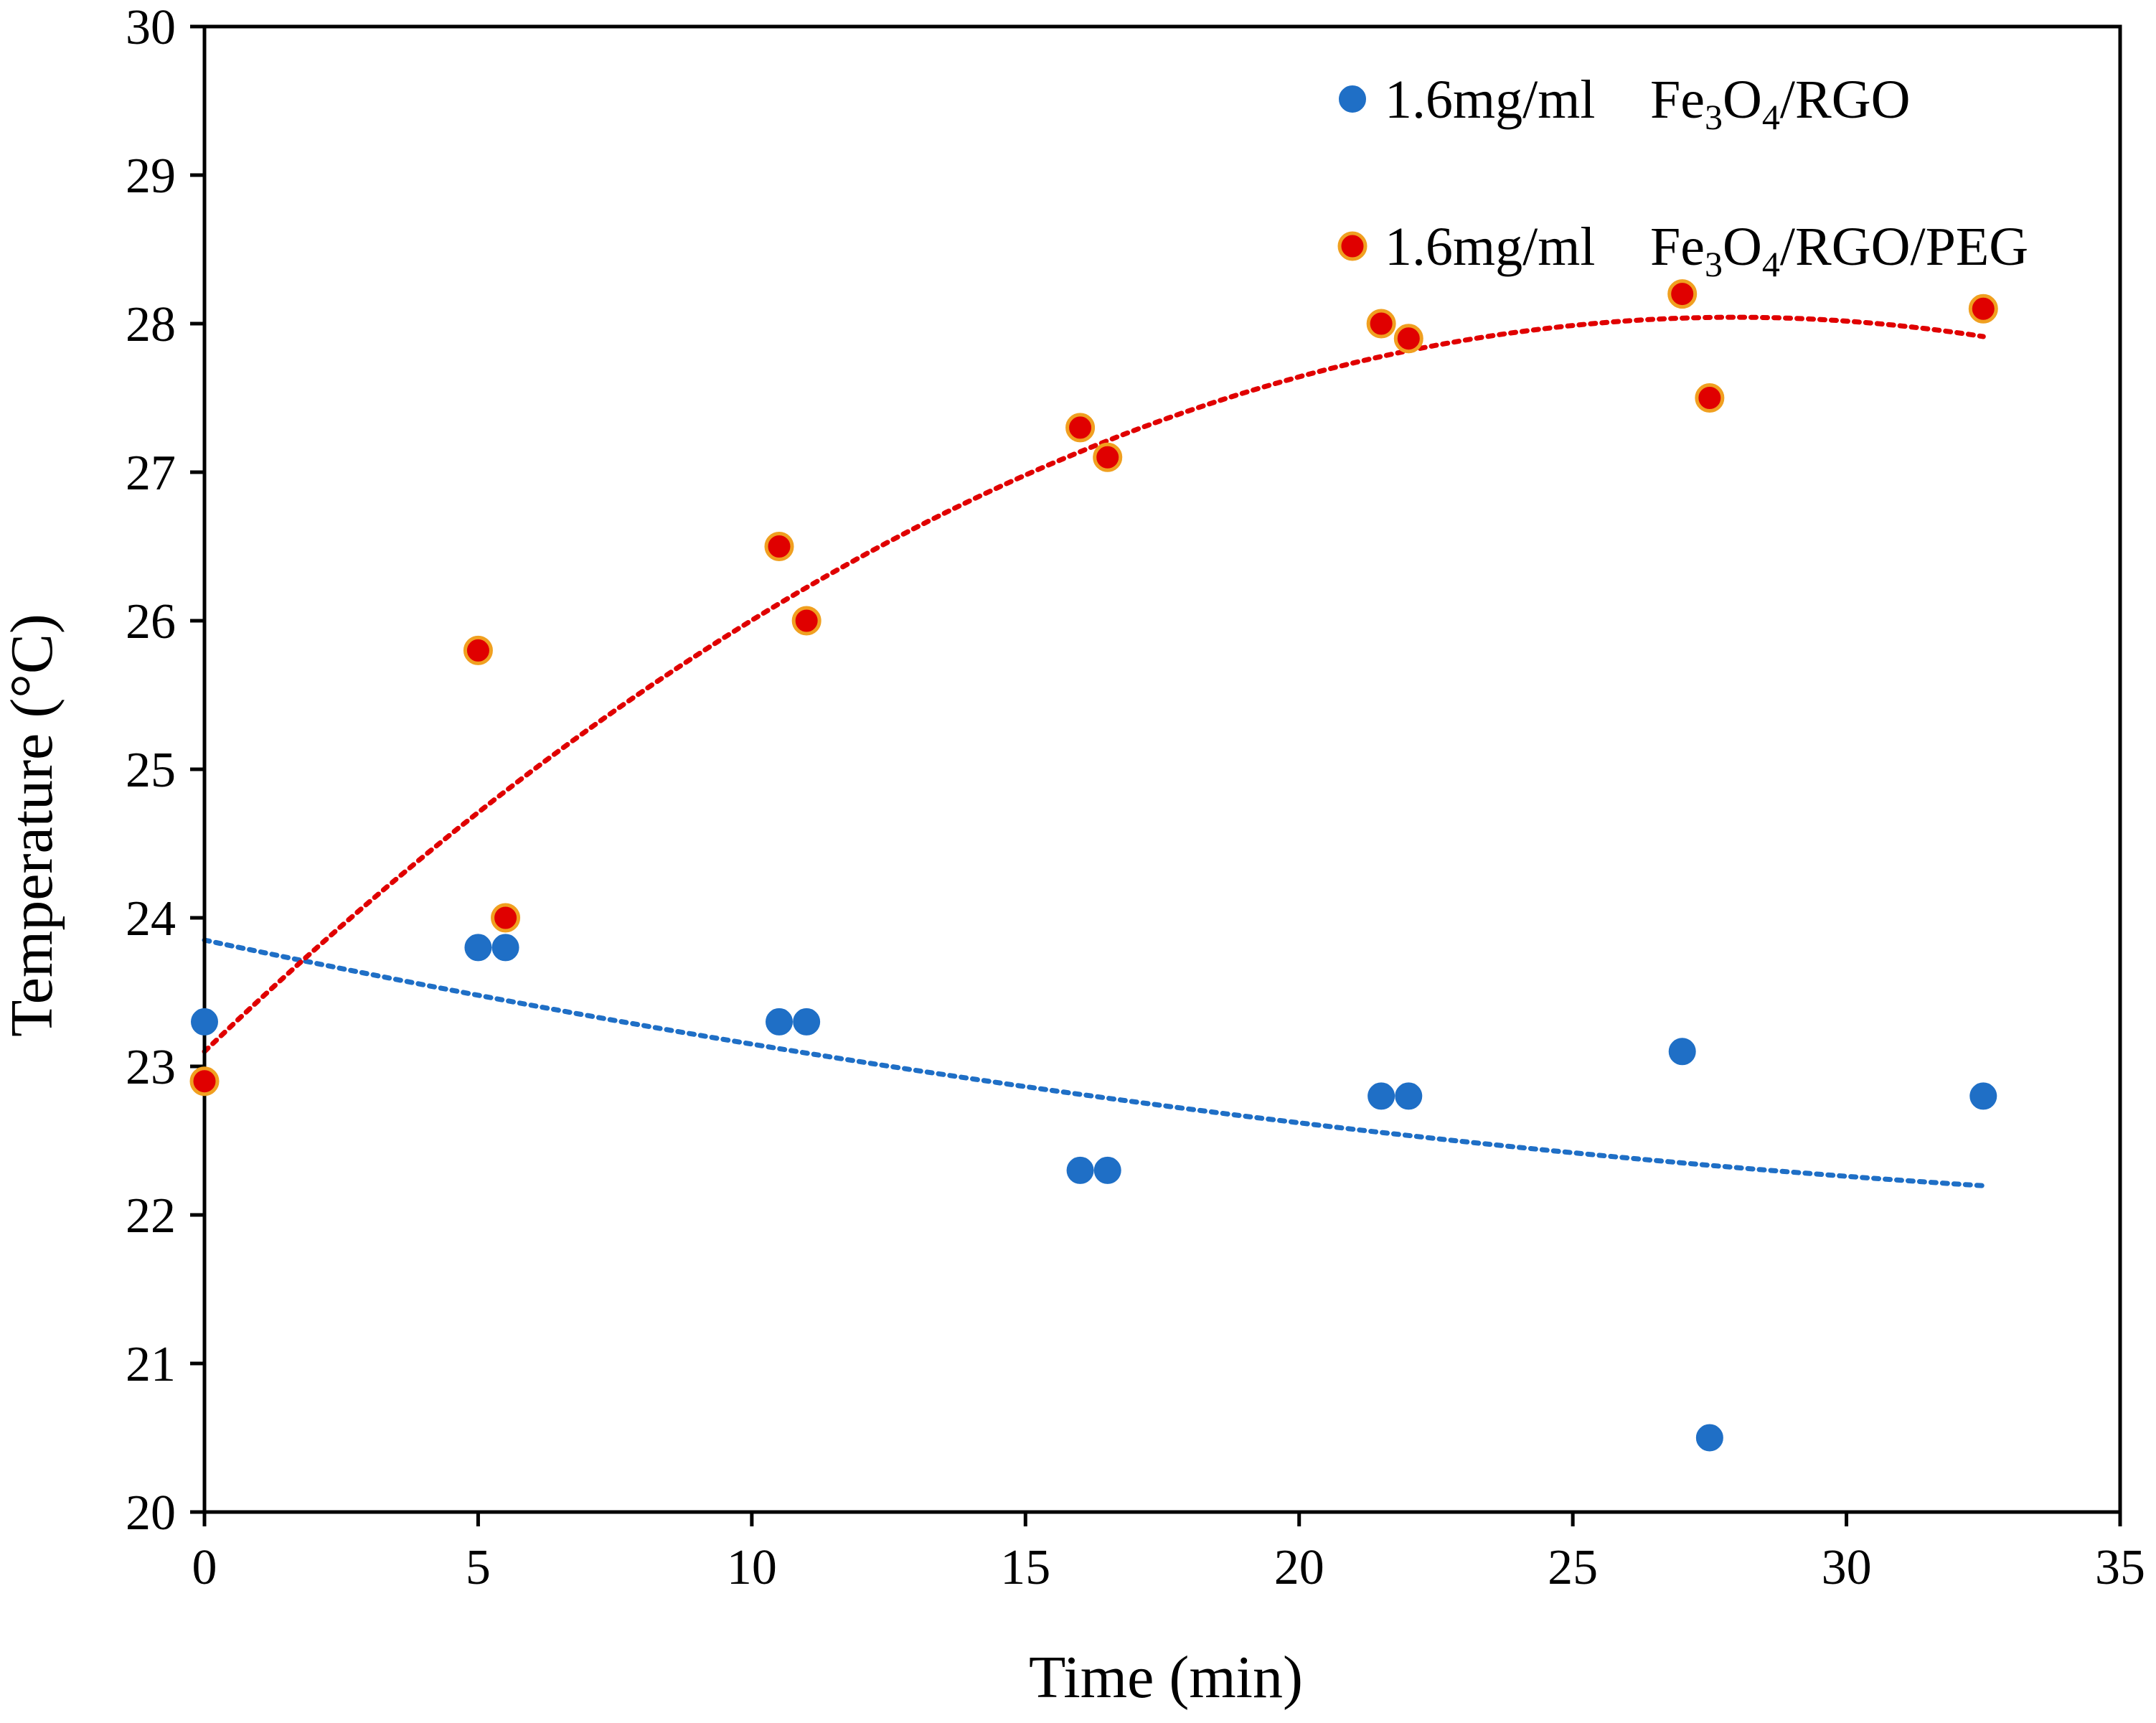  Describe the element at coordinates (1847, 1568) in the screenshot. I see `x-tick-label: 30` at that location.